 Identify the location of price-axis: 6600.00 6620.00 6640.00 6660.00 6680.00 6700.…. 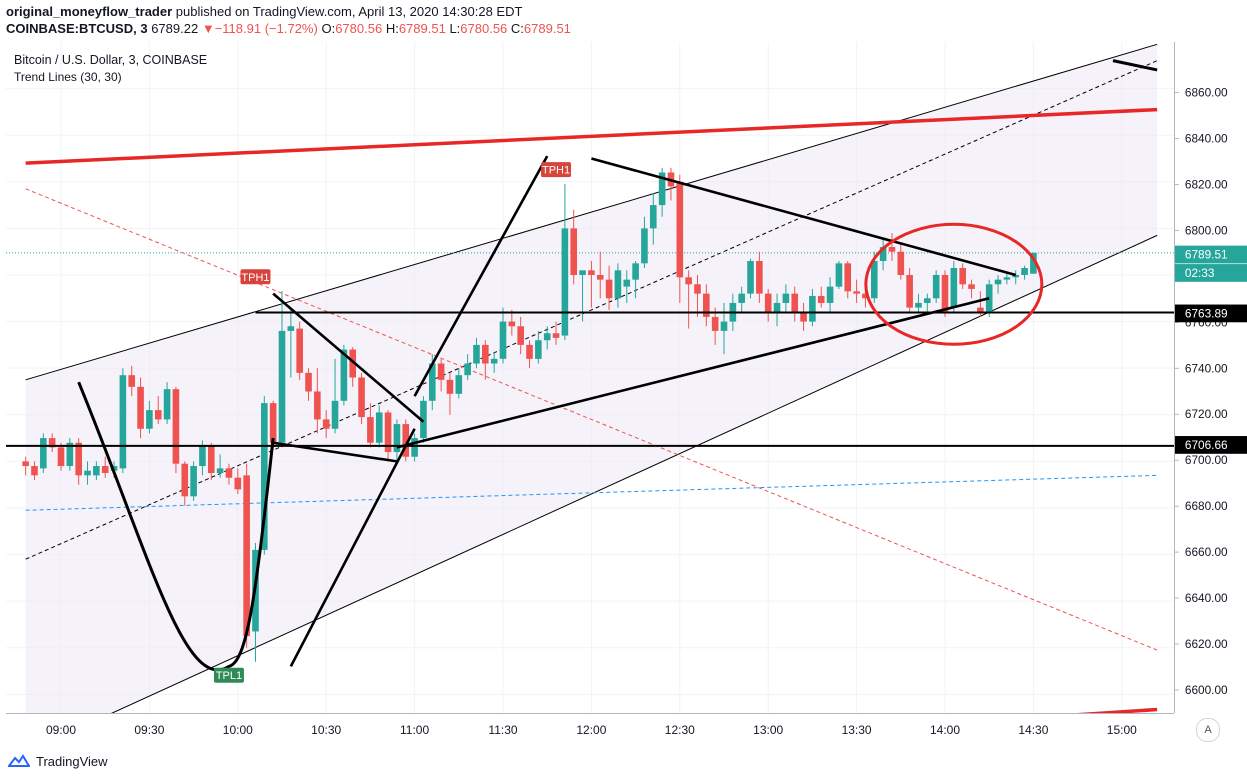
(1210, 377).